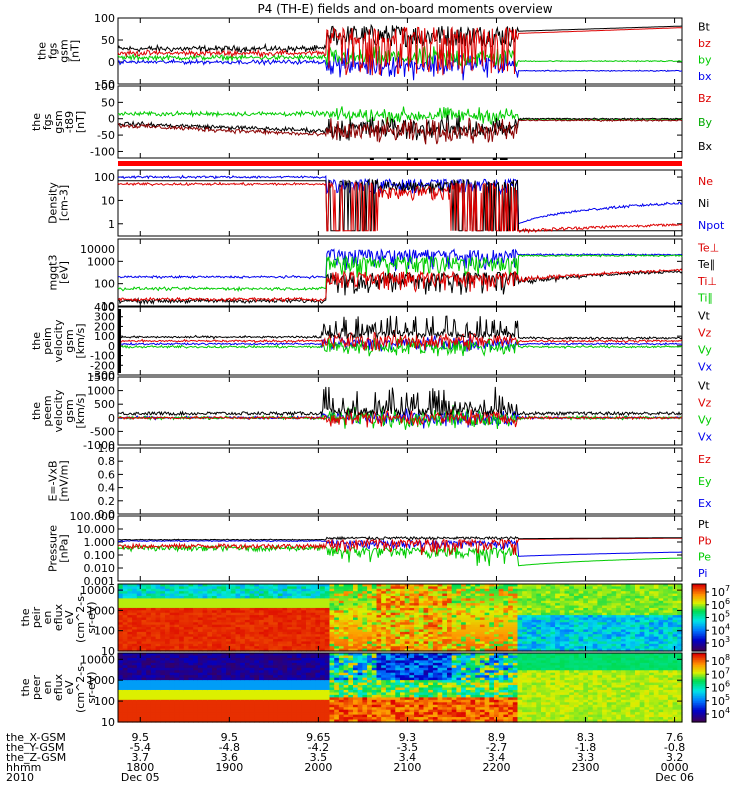 The height and width of the screenshot is (800, 750). What do you see at coordinates (699, 593) in the screenshot?
I see `colorbar-cell` at bounding box center [699, 593].